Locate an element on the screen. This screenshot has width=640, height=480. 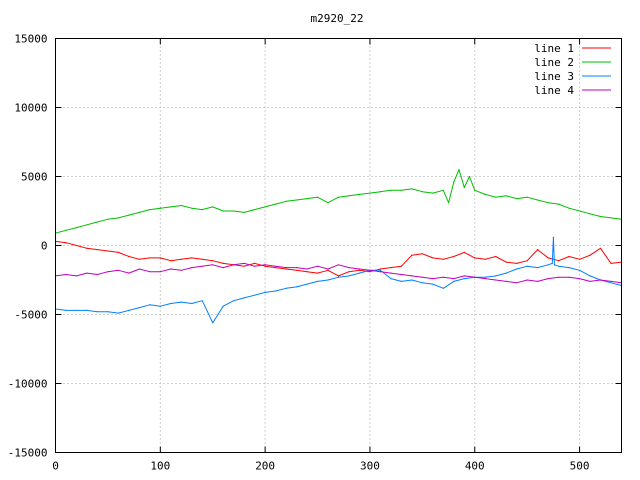
x-tick-label: 100 is located at coordinates (160, 466).